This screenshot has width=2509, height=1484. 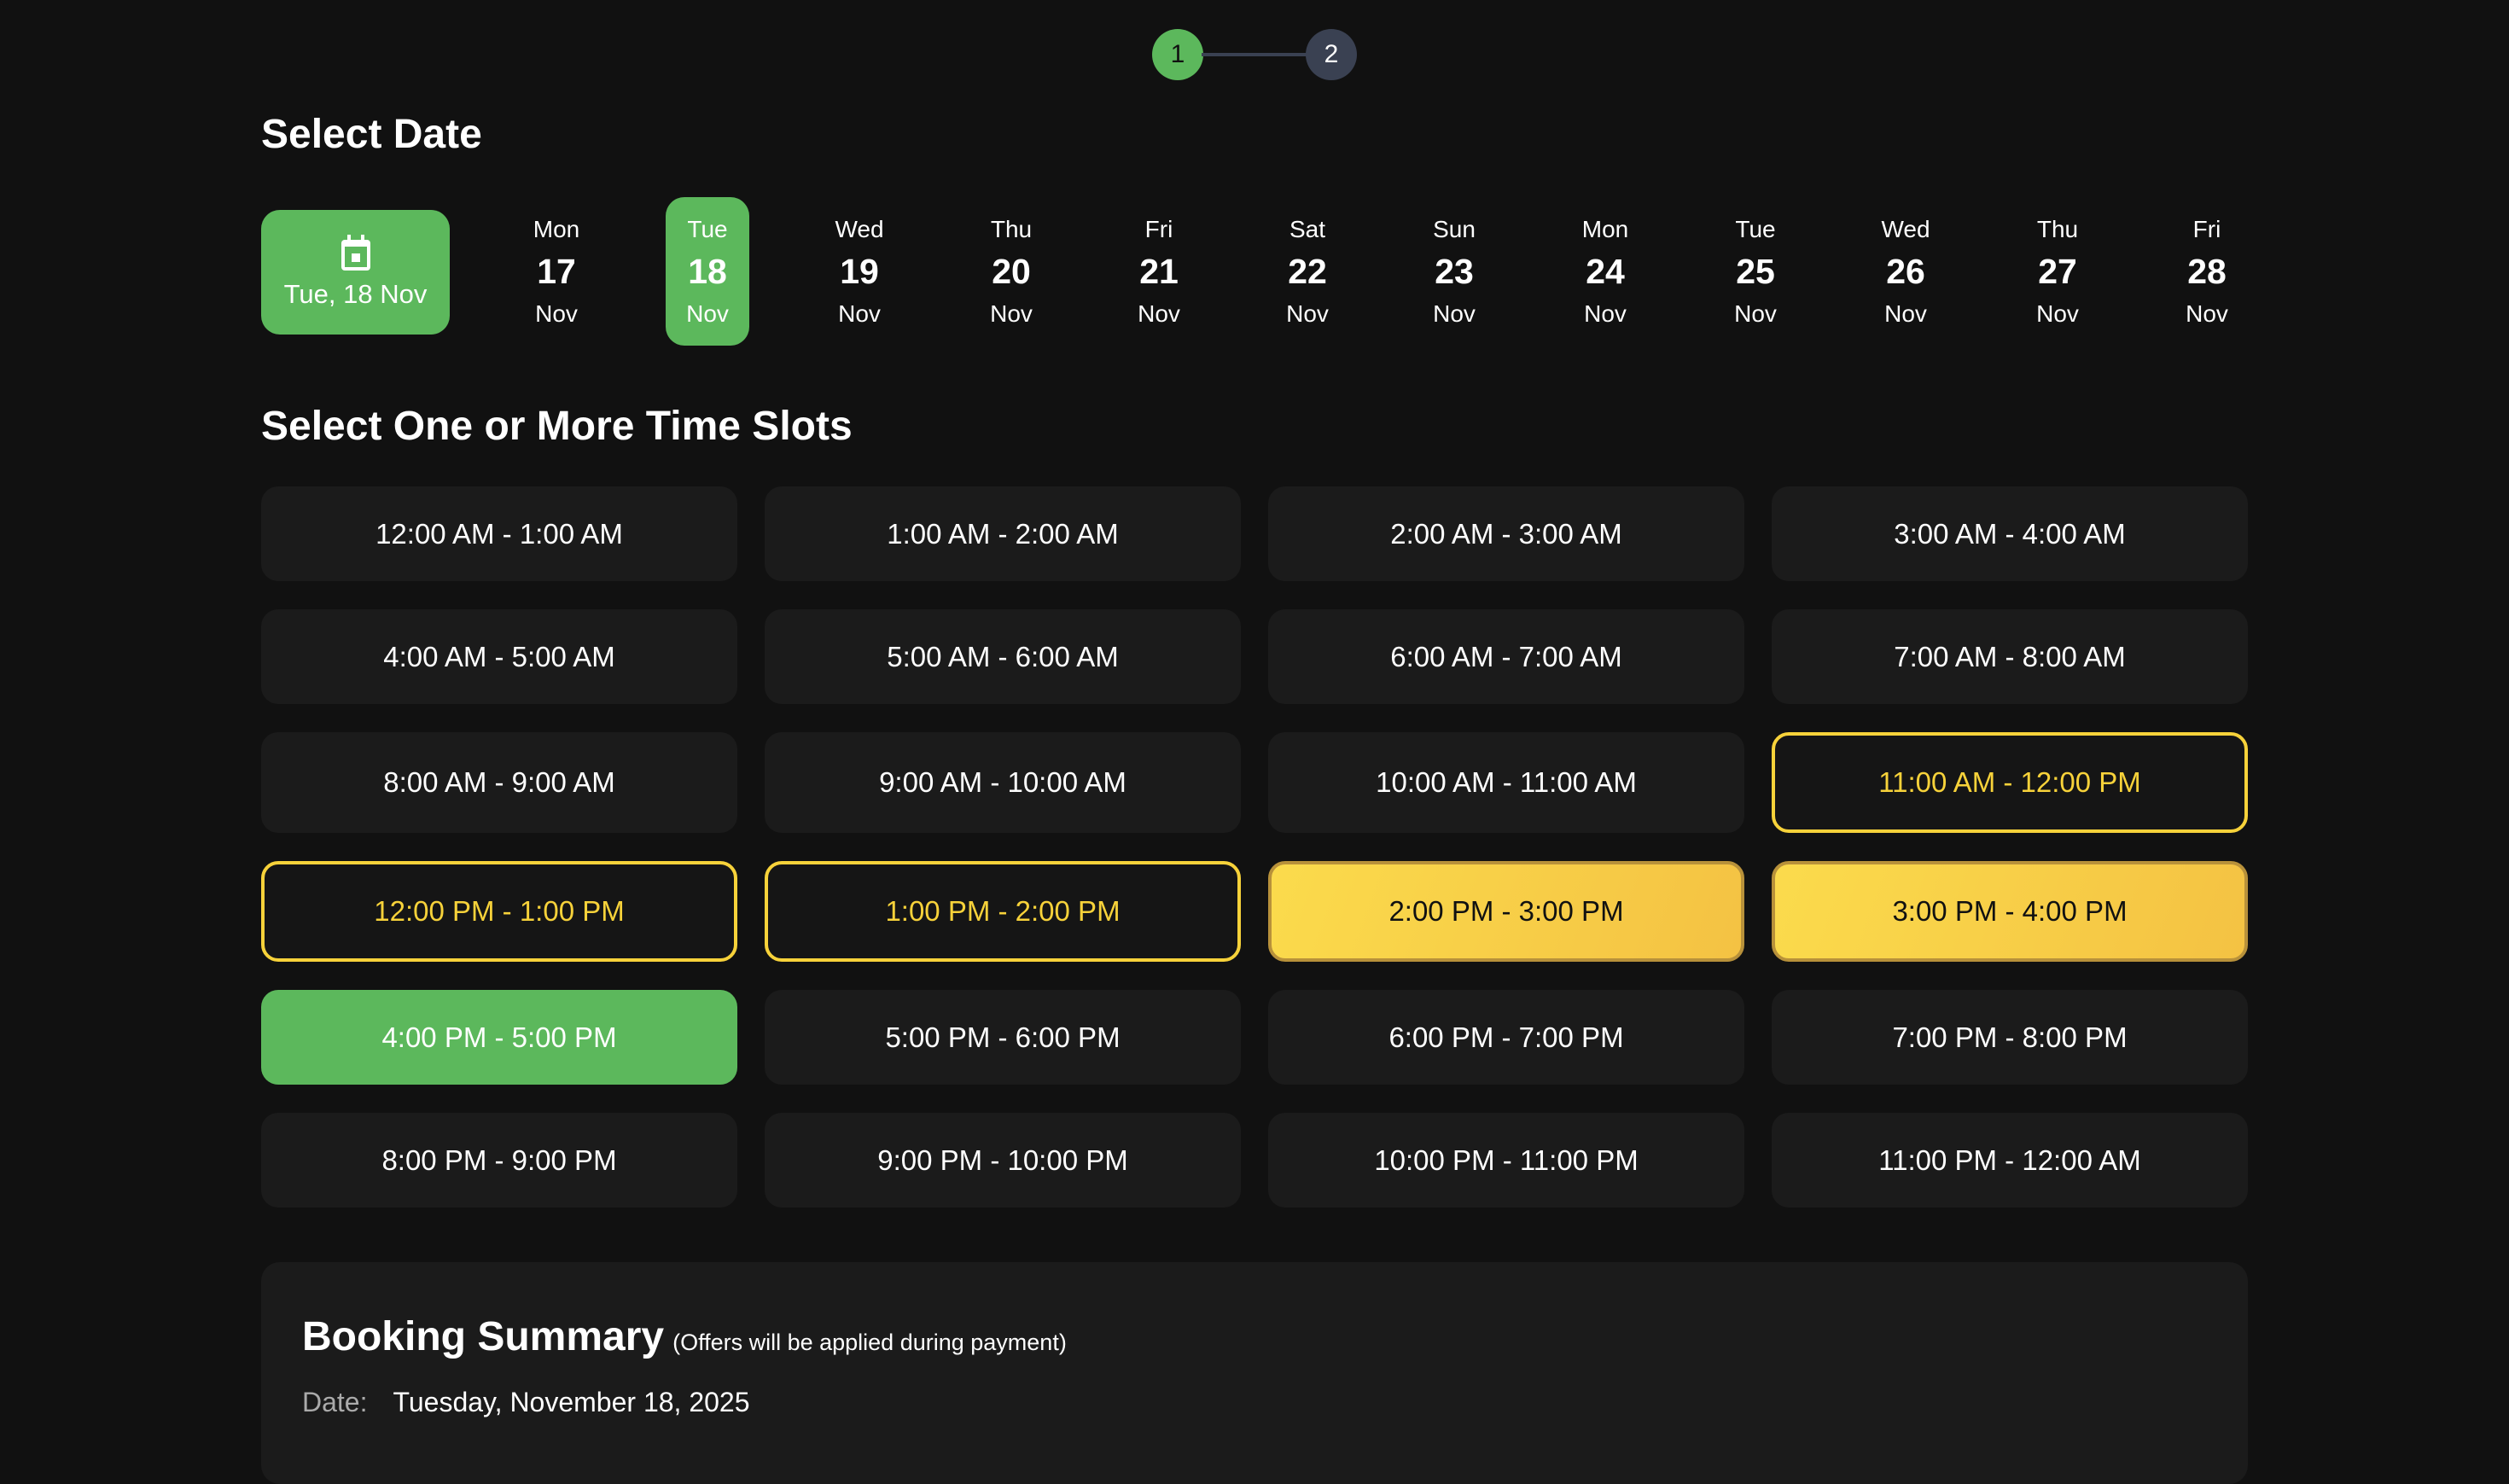 I want to click on time-slot-button: 7:00 AM - 8:00 AM, so click(x=2010, y=656).